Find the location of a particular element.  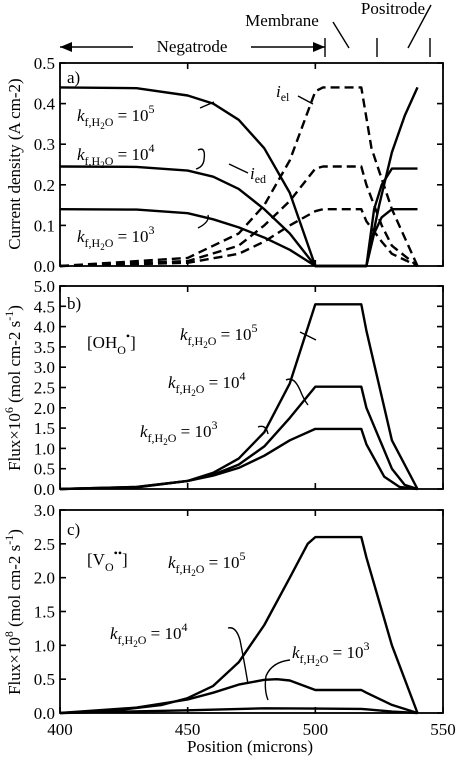

panel-c-letter: c) is located at coordinates (73, 529).